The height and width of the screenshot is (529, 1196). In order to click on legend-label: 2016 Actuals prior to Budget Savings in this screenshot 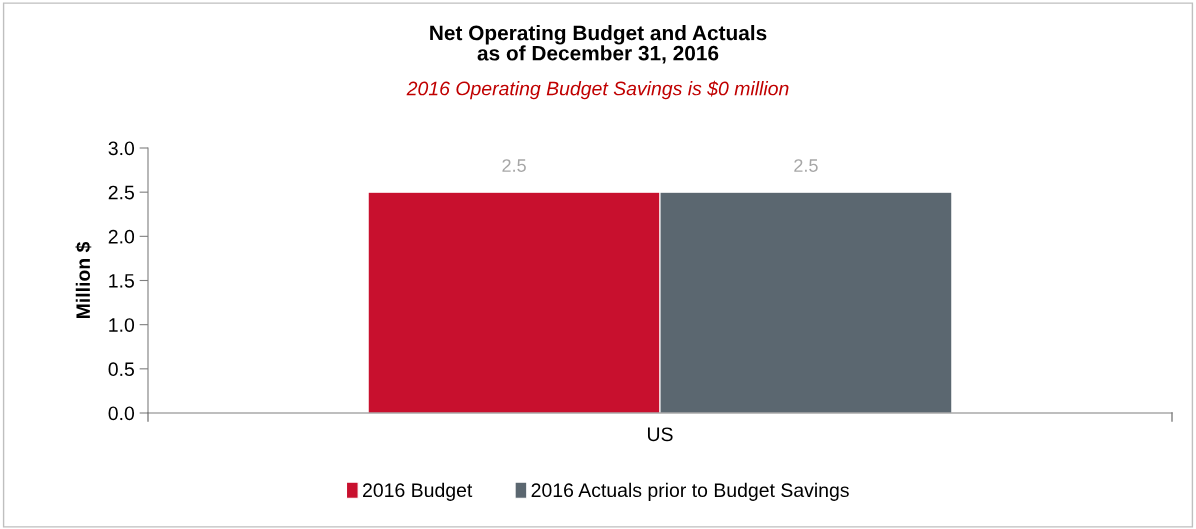, I will do `click(690, 491)`.